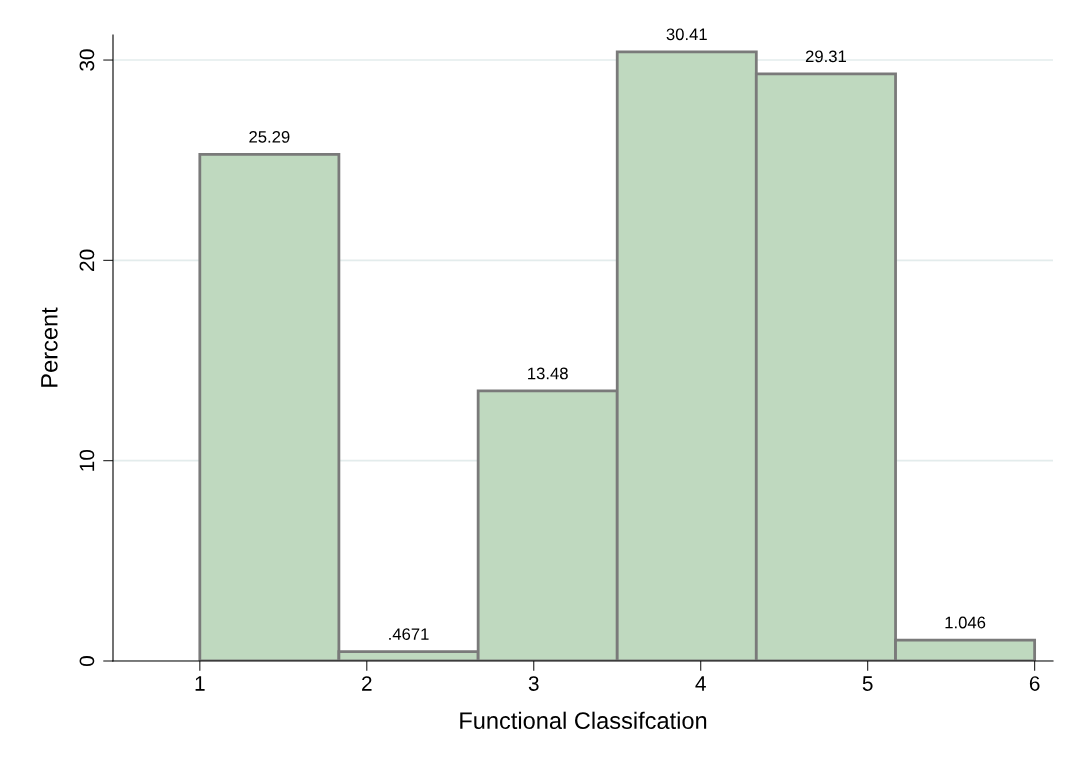  Describe the element at coordinates (87, 661) in the screenshot. I see `y-tick-label: 0` at that location.